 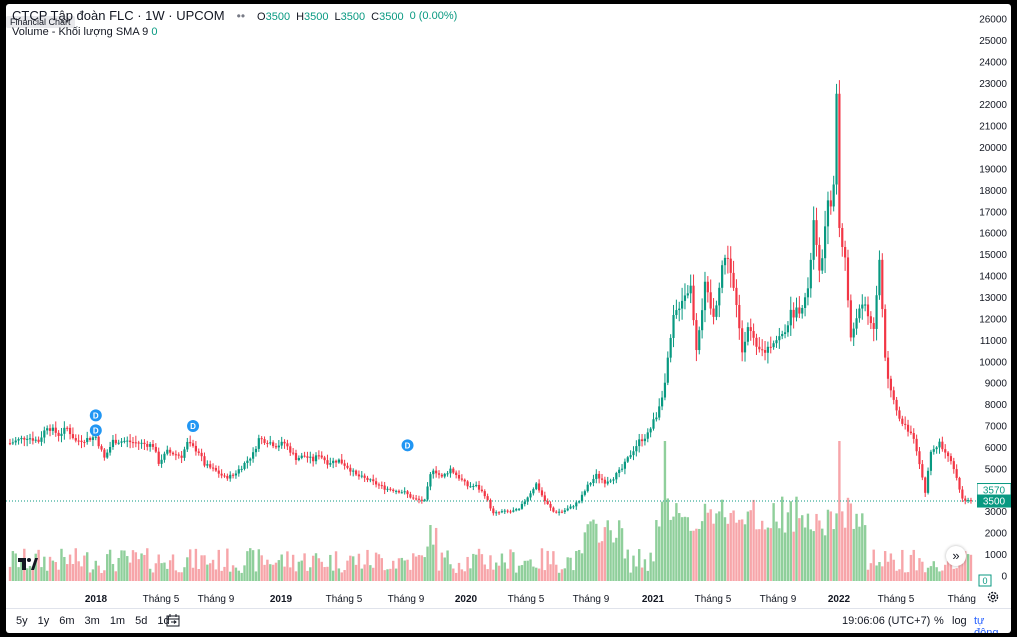 I want to click on range-button: 3m, so click(x=92, y=621).